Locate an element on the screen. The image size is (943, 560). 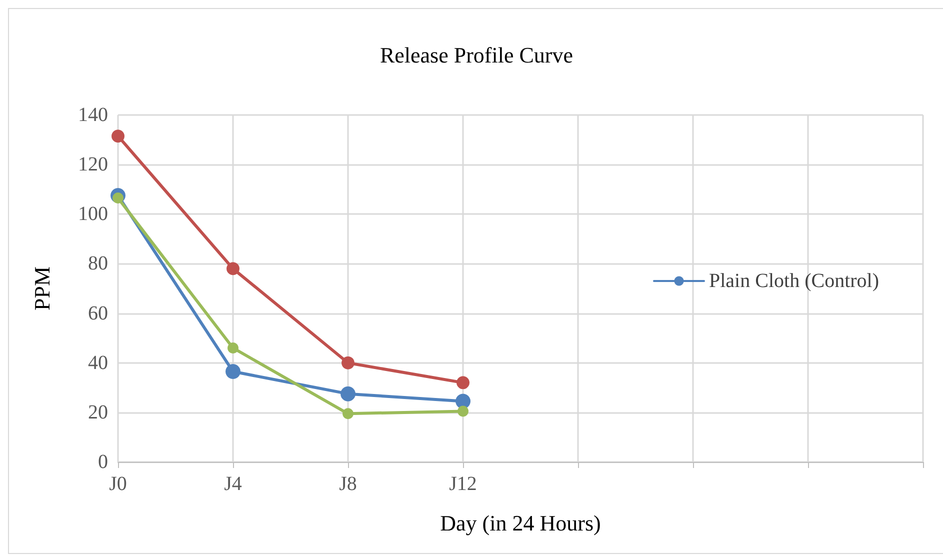
y-axis-title: PPM is located at coordinates (42, 288).